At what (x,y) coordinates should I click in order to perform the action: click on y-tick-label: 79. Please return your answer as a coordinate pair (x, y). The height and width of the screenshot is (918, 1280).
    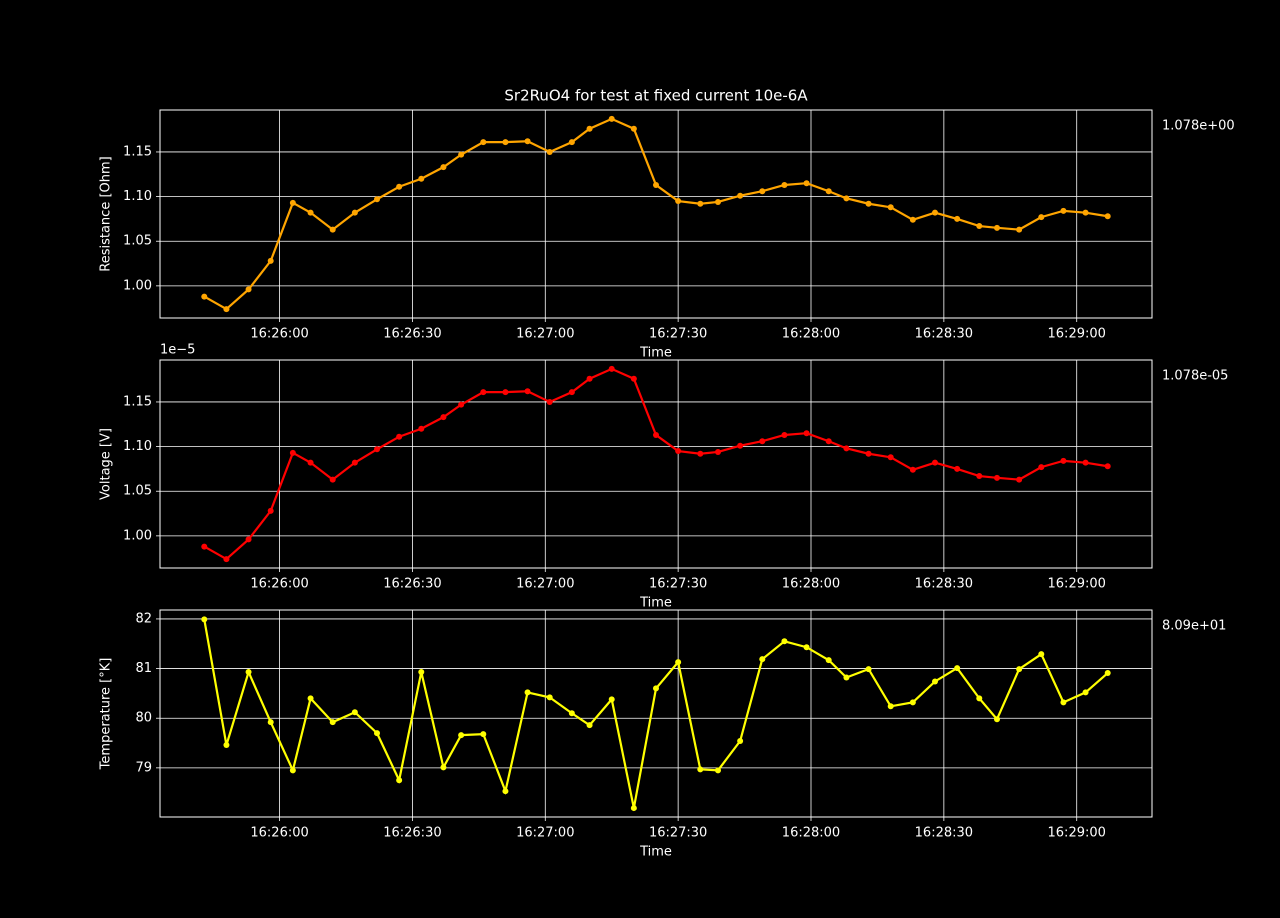
    Looking at the image, I should click on (143, 767).